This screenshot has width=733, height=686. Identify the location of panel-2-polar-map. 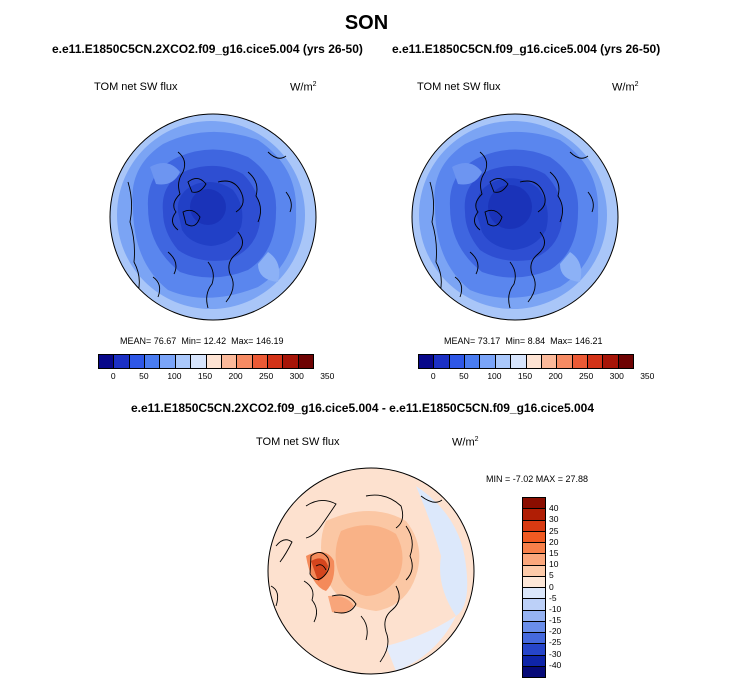
(515, 217).